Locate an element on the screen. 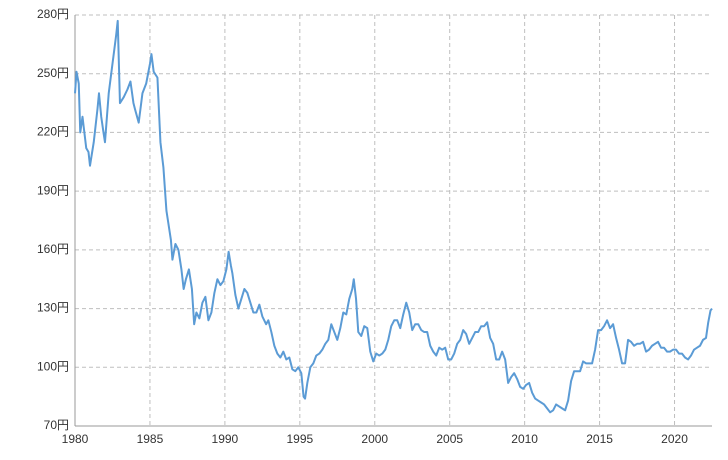 The width and height of the screenshot is (728, 460). x-tick-label: 2005 is located at coordinates (449, 439).